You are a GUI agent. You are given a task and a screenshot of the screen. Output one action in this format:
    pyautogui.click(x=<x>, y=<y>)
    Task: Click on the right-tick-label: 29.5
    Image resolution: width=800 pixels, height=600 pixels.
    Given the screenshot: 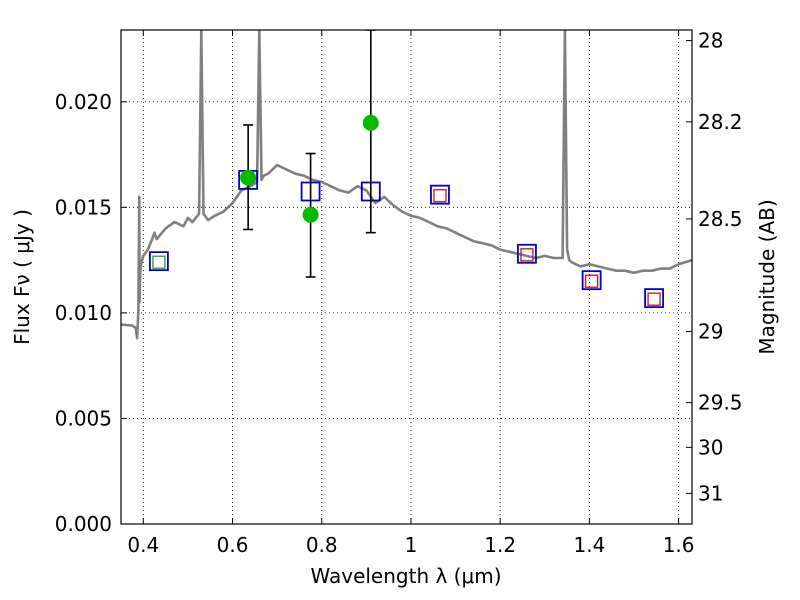 What is the action you would take?
    pyautogui.click(x=720, y=403)
    